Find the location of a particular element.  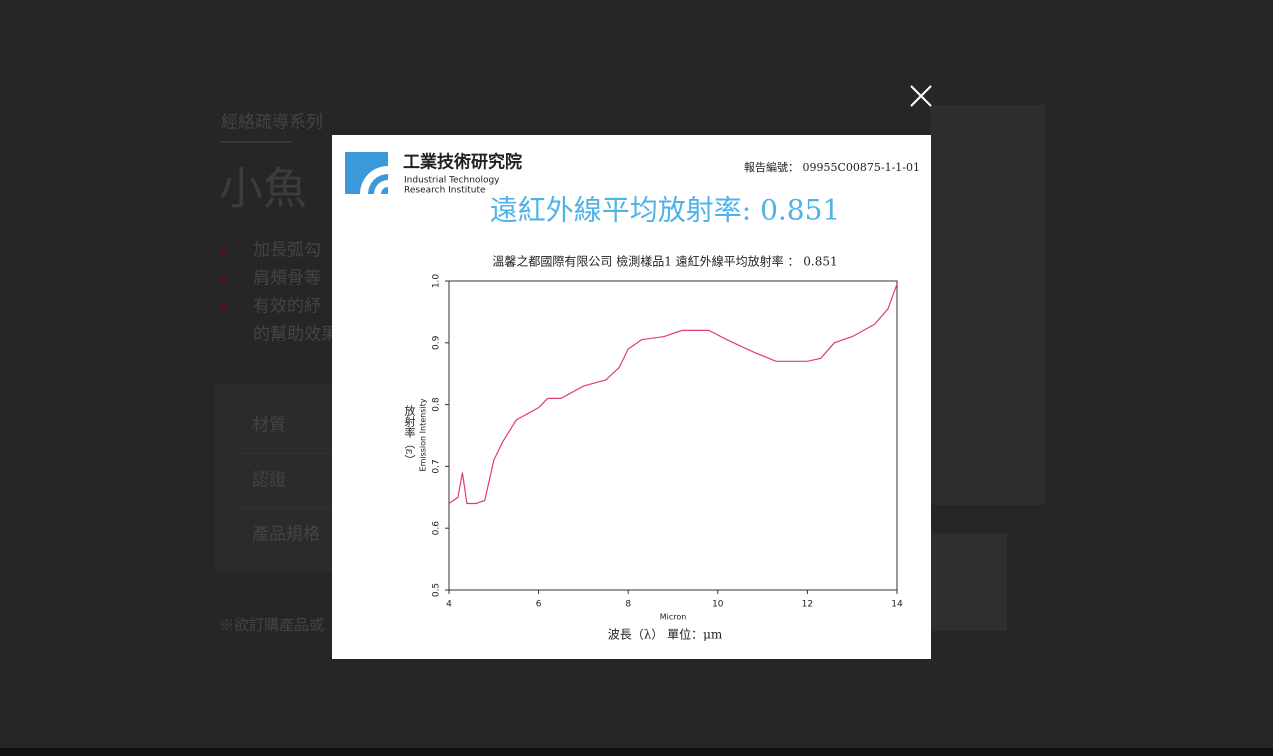

logo is located at coordinates (366, 173).